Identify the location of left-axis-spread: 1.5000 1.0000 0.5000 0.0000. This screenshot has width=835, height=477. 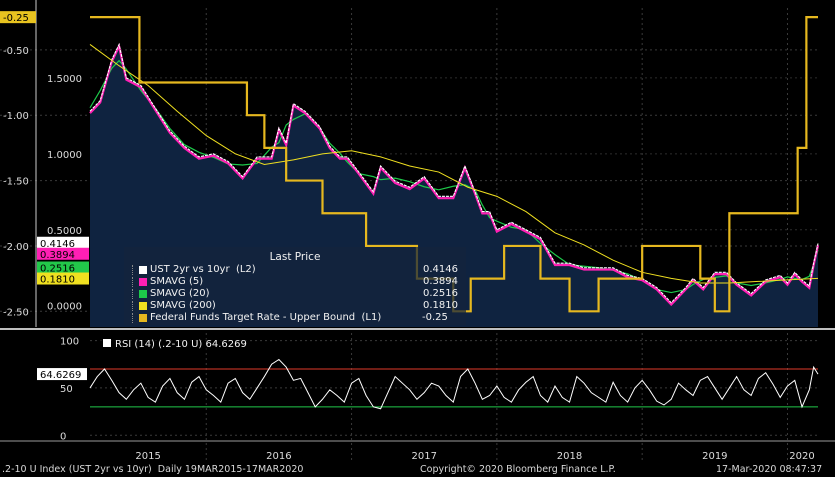
(64, 193).